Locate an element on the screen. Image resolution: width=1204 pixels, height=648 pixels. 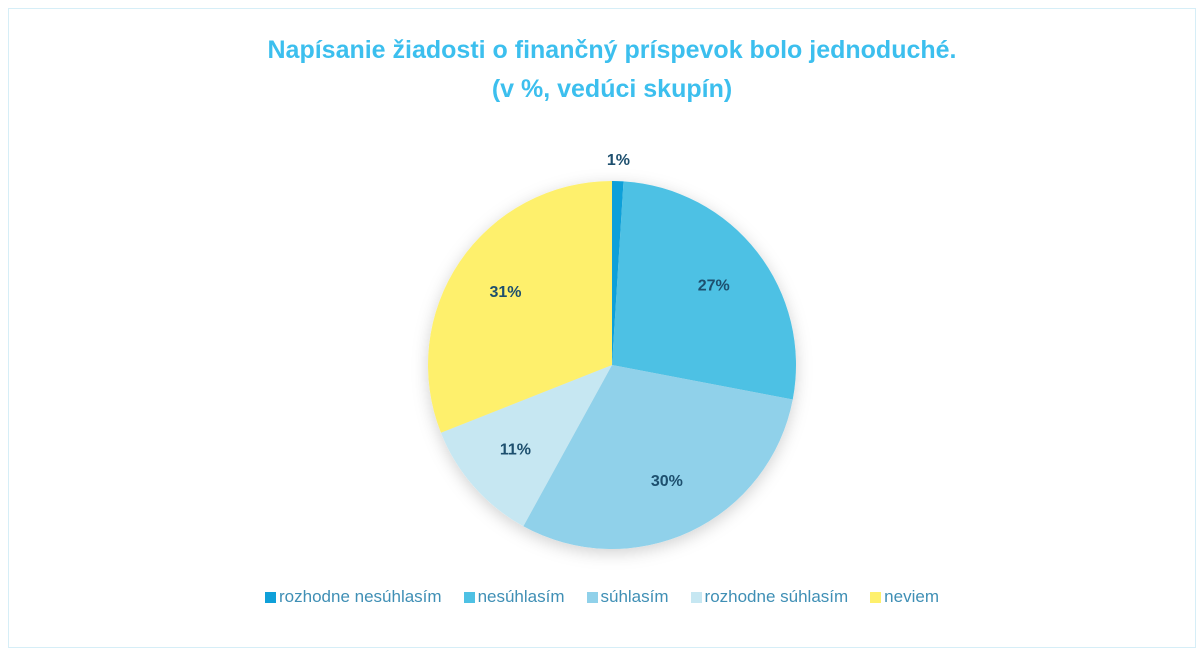
legend-item: rozhodne nesúhlasím is located at coordinates (353, 597).